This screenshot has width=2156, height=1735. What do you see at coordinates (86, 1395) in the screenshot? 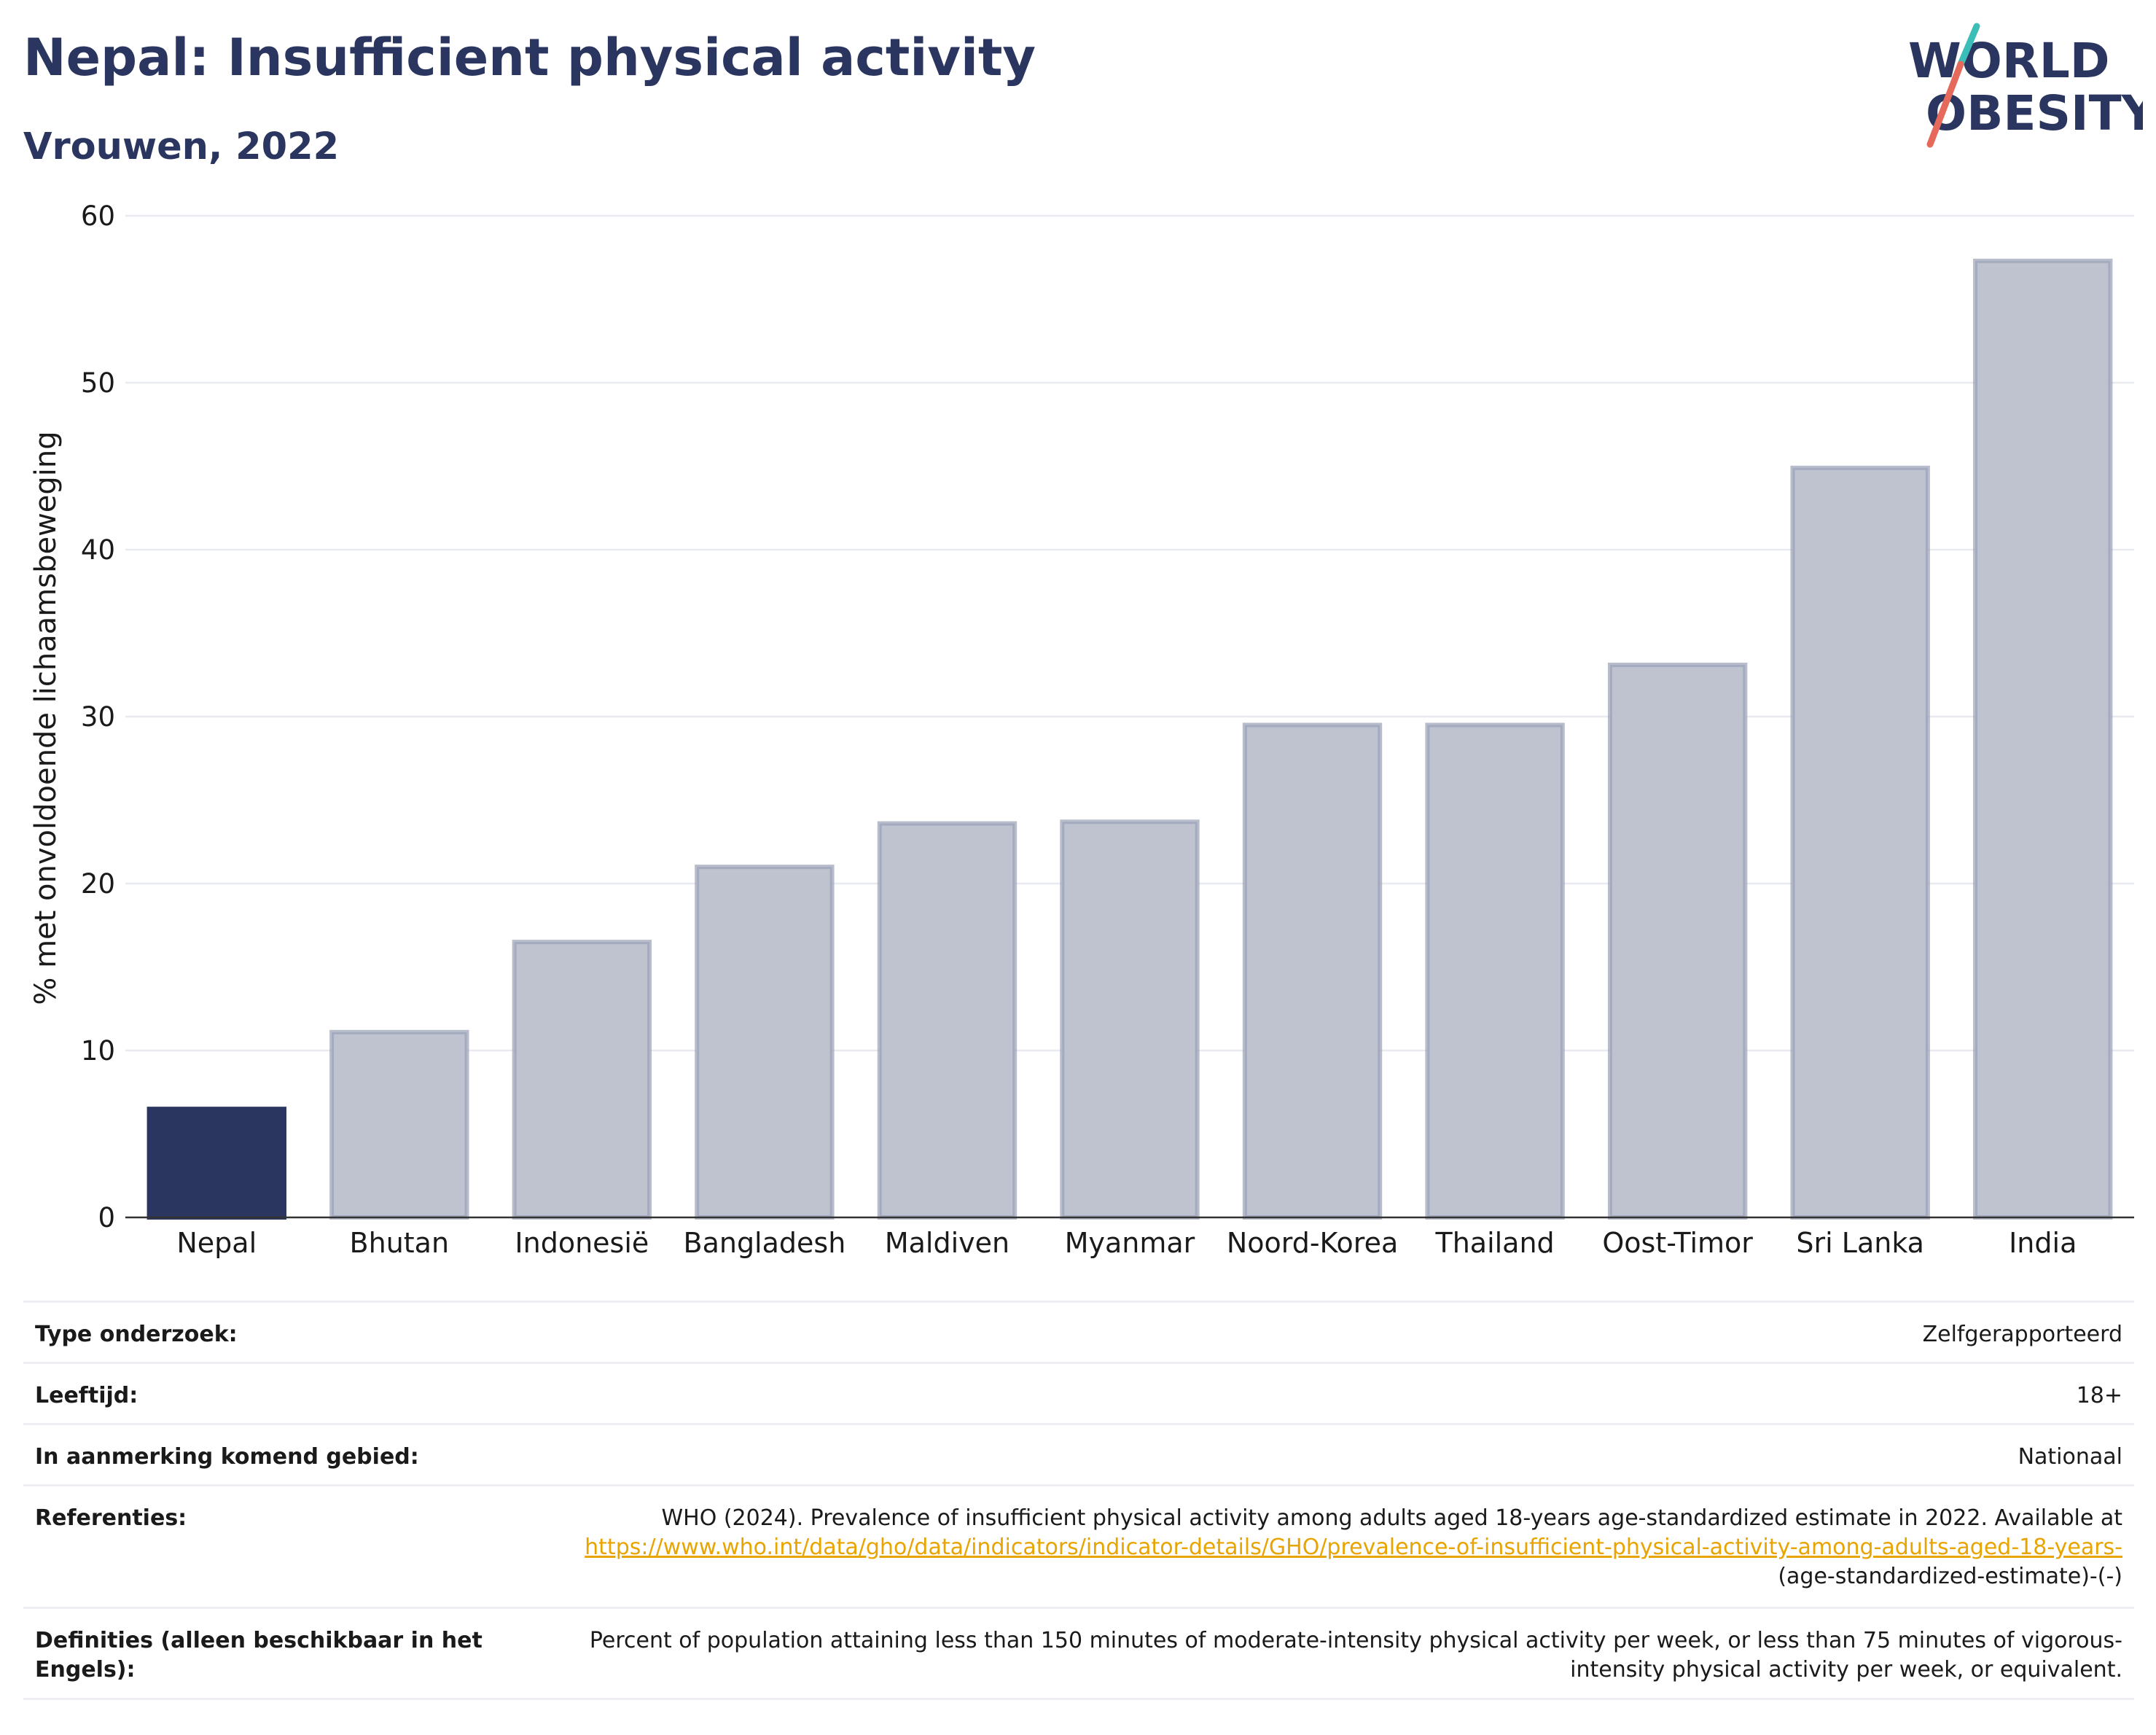
I see `info-label-age: Leeftijd:` at bounding box center [86, 1395].